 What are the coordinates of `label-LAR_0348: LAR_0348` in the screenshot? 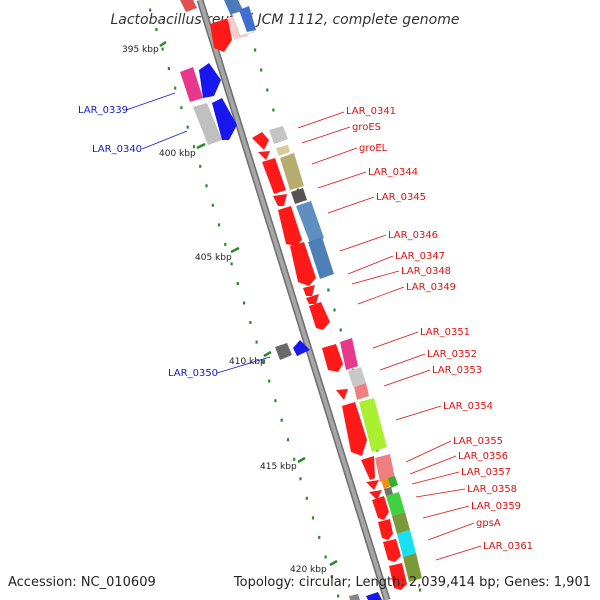 It's located at (426, 271).